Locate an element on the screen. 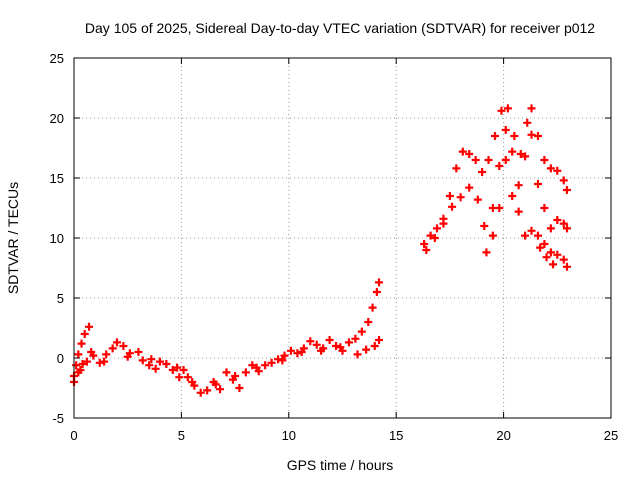  x-axis-label: GPS time / hours is located at coordinates (340, 465).